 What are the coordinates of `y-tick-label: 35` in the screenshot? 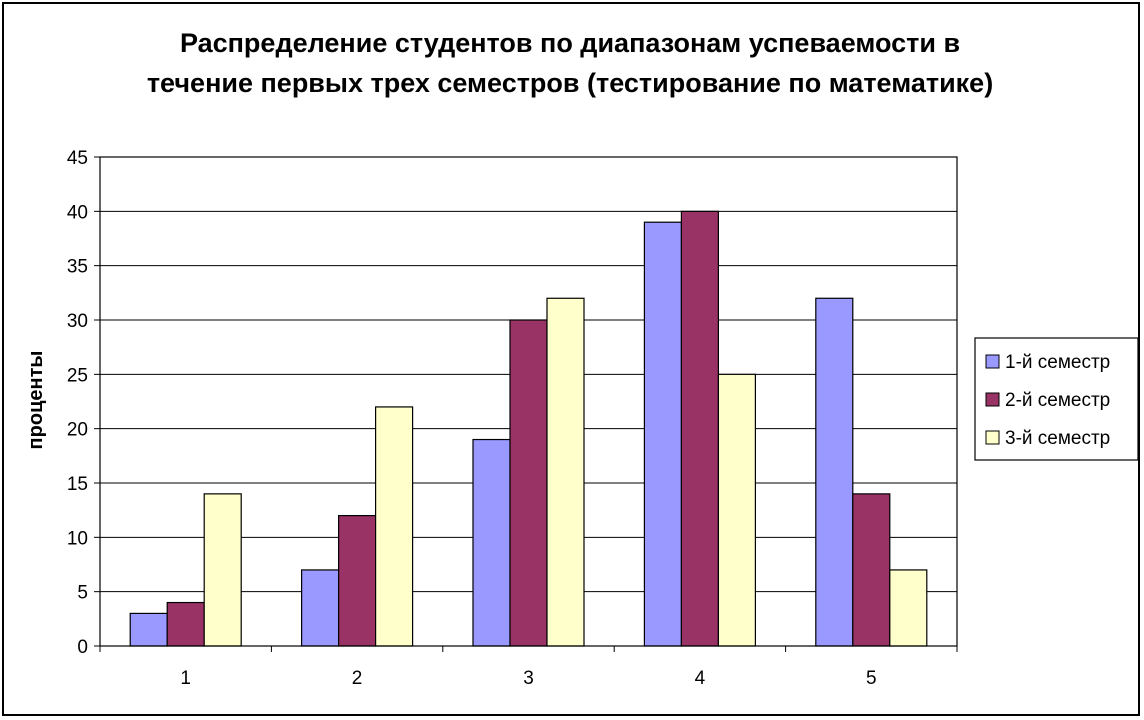 It's located at (77, 267).